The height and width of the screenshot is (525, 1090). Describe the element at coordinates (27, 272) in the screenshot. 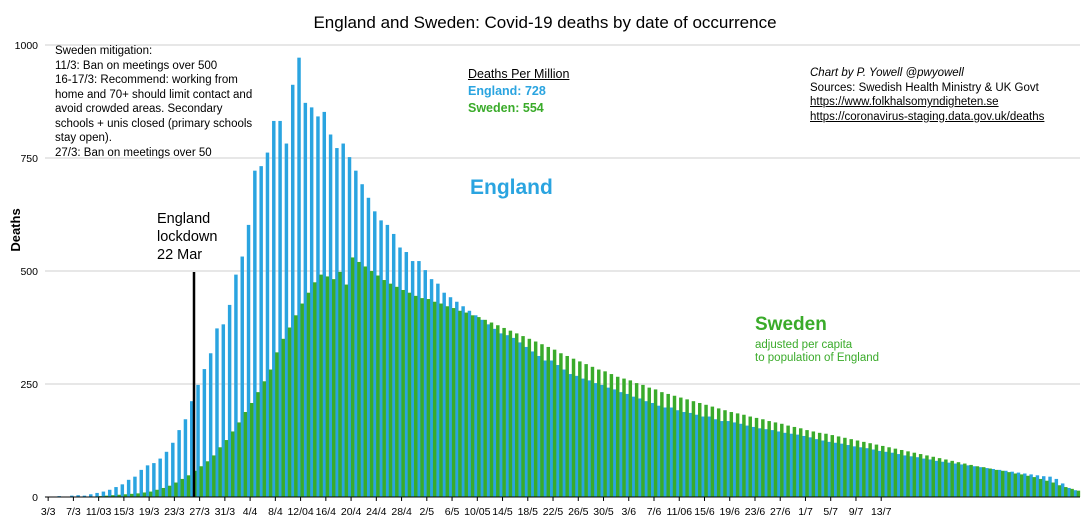

I see `y-axis-ticks: 0 250 500 750 1000` at that location.